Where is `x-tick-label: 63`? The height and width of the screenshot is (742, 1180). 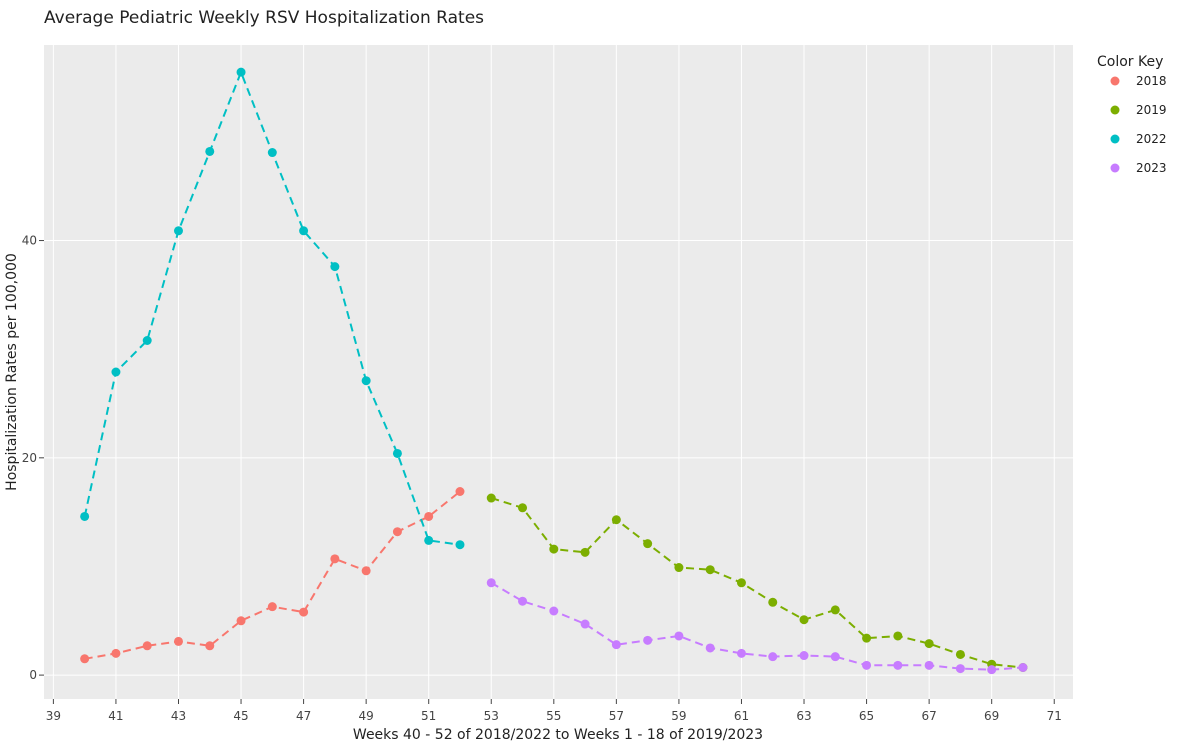 x-tick-label: 63 is located at coordinates (803, 716).